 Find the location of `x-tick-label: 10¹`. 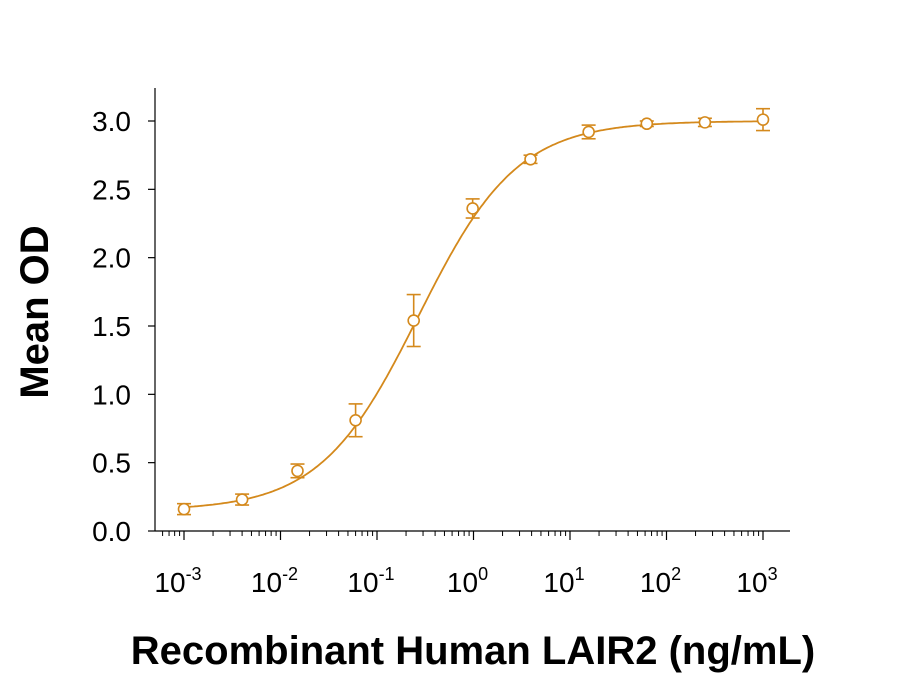

x-tick-label: 10¹ is located at coordinates (563, 581).